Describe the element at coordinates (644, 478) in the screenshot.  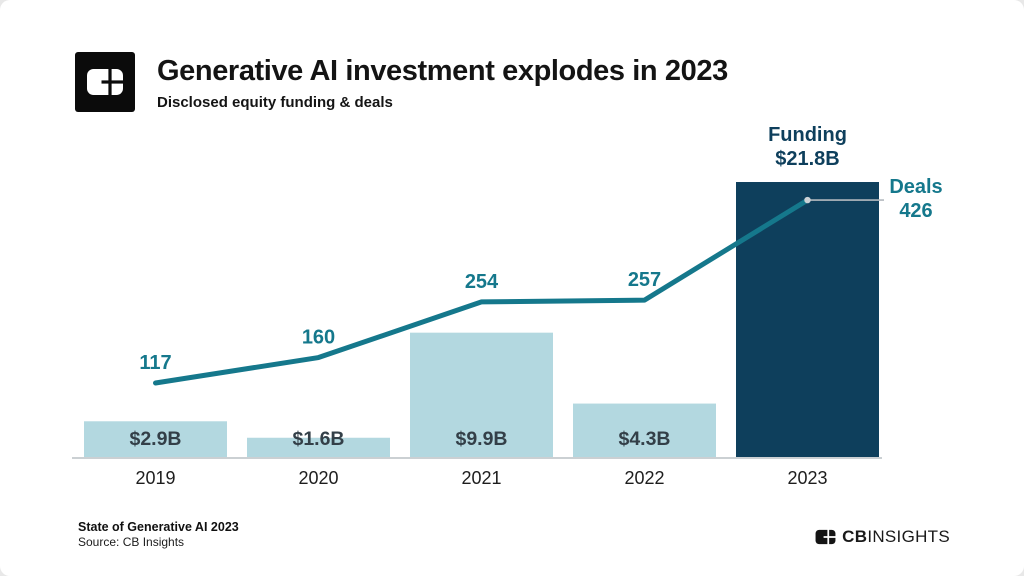
I see `x-tick-2022: 2022` at that location.